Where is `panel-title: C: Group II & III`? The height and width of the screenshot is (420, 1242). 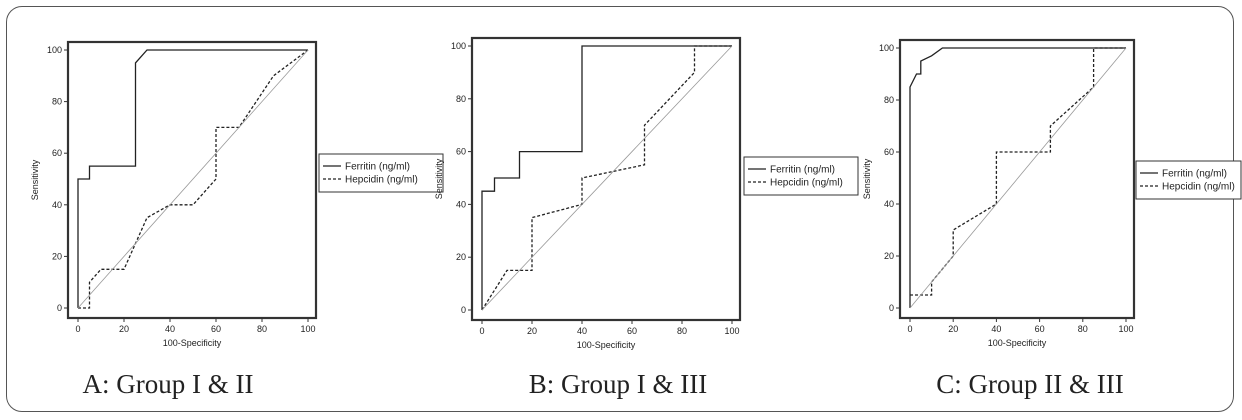
panel-title: C: Group II & III is located at coordinates (1029, 384).